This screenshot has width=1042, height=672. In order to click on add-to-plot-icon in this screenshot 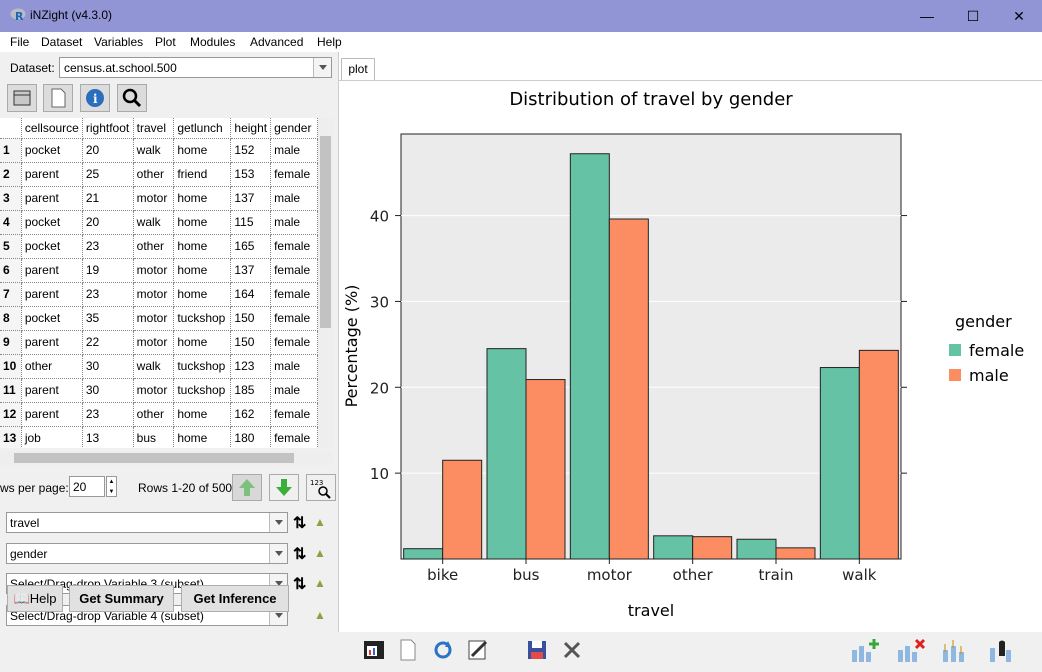, I will do `click(865, 650)`.